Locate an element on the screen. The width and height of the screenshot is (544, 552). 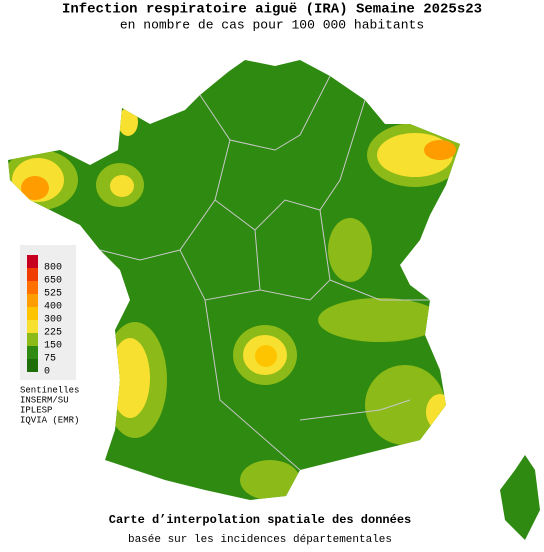
legend-label: 150 is located at coordinates (53, 346).